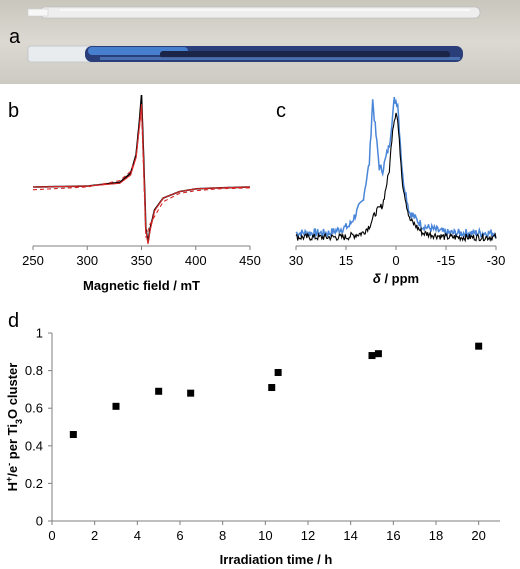 This screenshot has width=520, height=569. I want to click on d-x-tick-label: 10, so click(265, 535).